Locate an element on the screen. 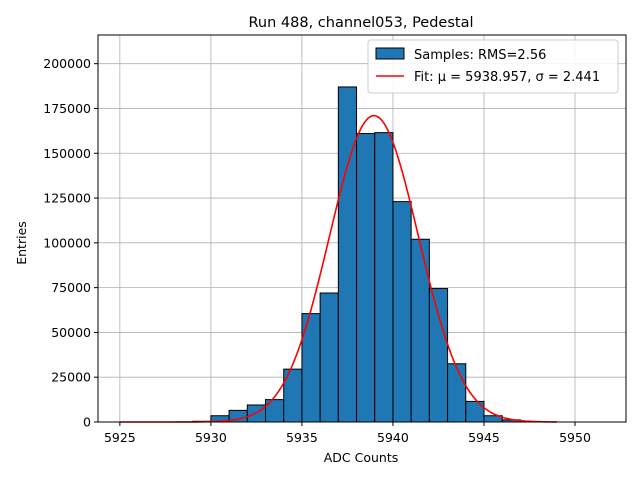 This screenshot has width=640, height=480. x-tick-label: 5950 is located at coordinates (575, 437).